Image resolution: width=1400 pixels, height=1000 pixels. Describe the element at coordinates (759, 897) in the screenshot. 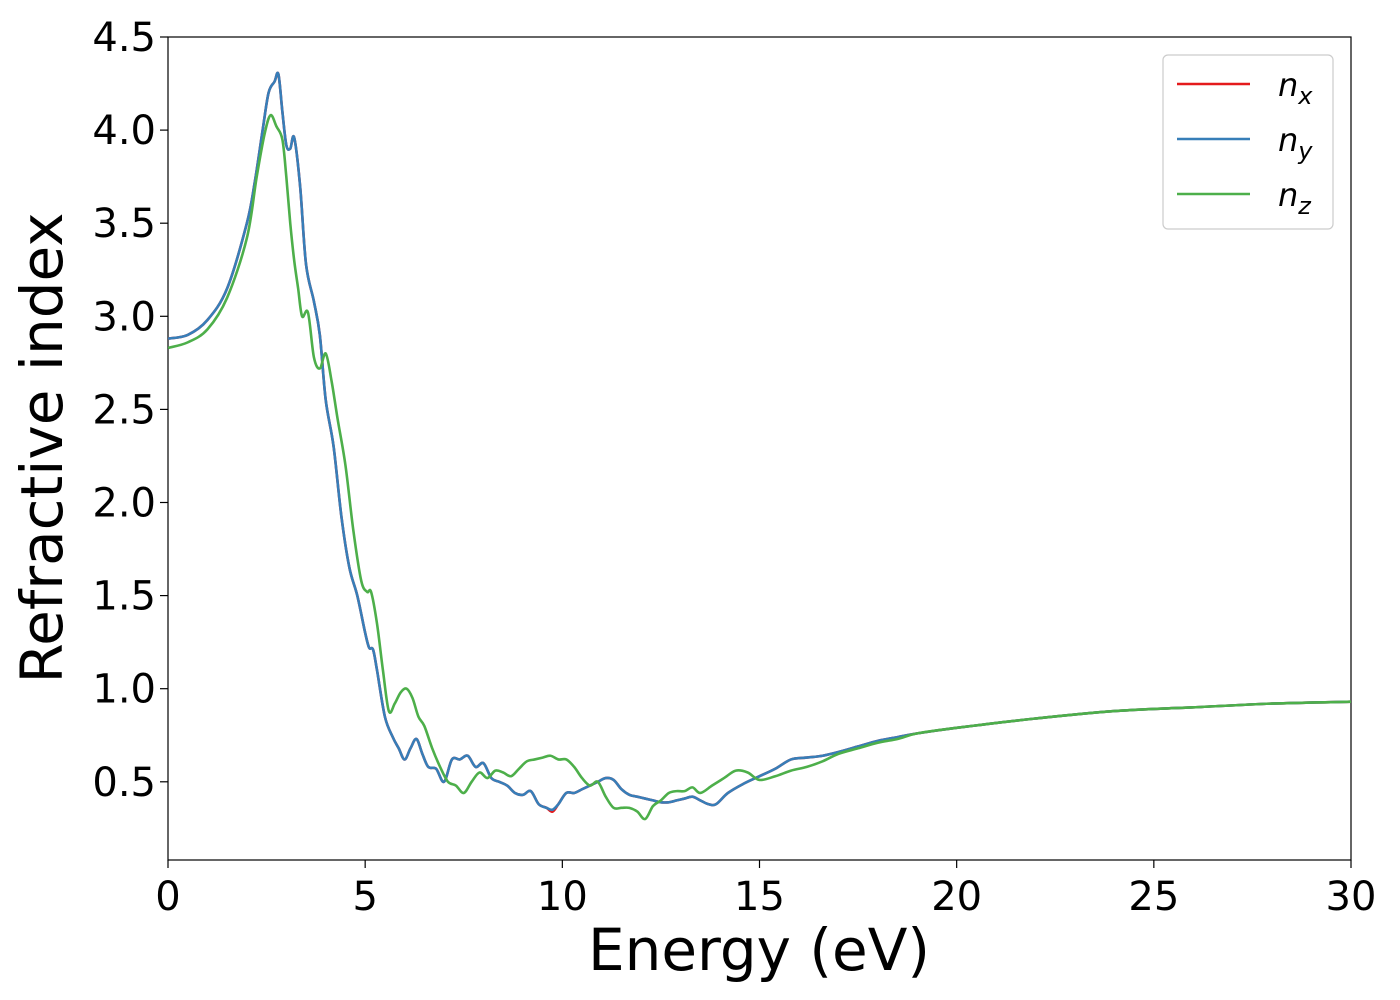

I see `x-tick-label: 15` at that location.